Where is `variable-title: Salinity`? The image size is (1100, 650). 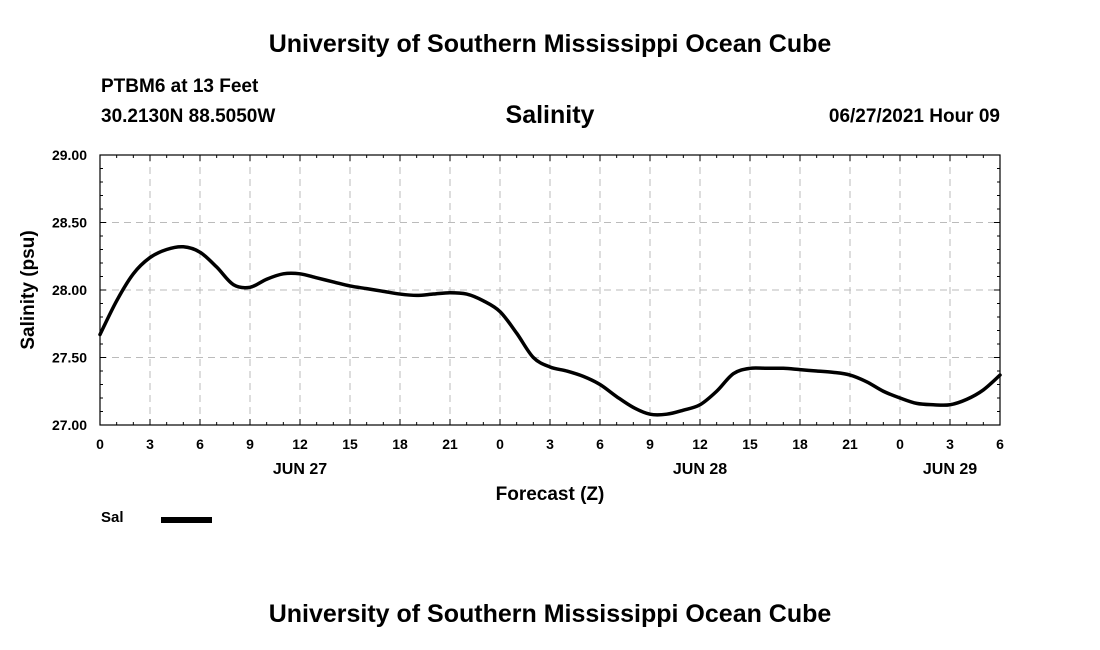 variable-title: Salinity is located at coordinates (550, 115).